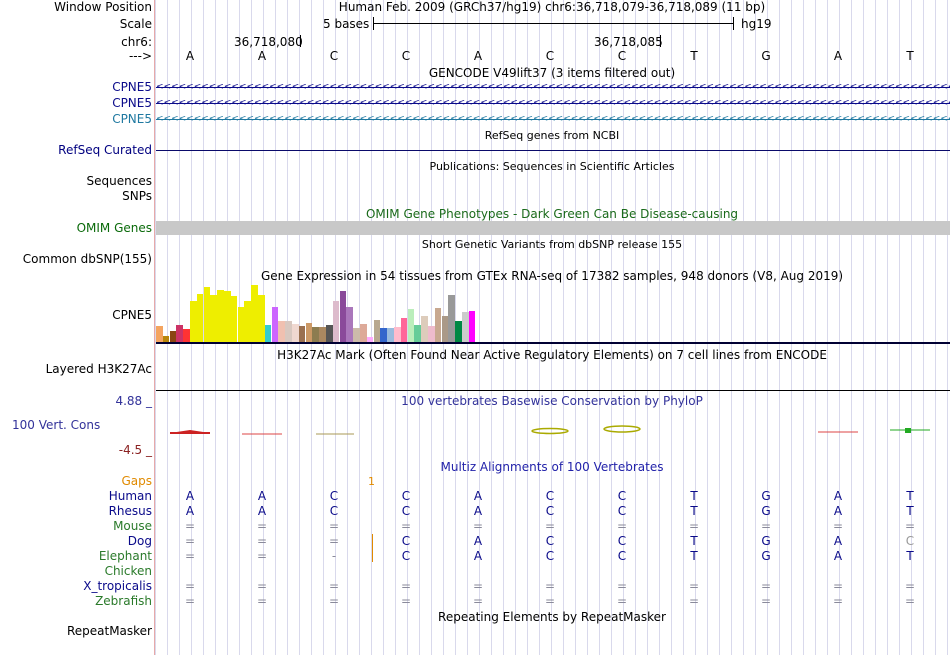  Describe the element at coordinates (334, 496) in the screenshot. I see `multiz-base: C` at that location.